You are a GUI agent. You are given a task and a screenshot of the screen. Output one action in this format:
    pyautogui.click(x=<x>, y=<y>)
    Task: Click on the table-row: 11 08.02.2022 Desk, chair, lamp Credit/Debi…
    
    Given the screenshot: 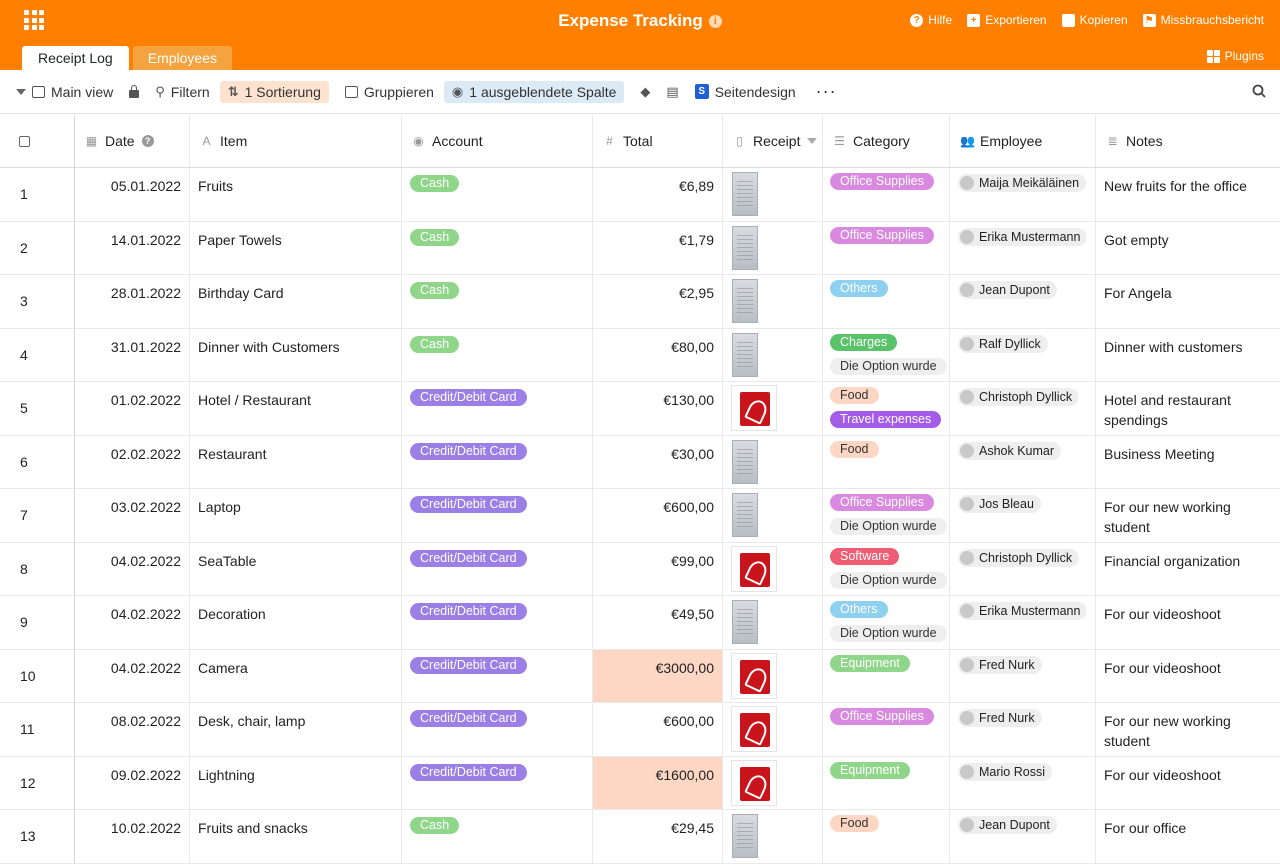 What is the action you would take?
    pyautogui.click(x=640, y=730)
    